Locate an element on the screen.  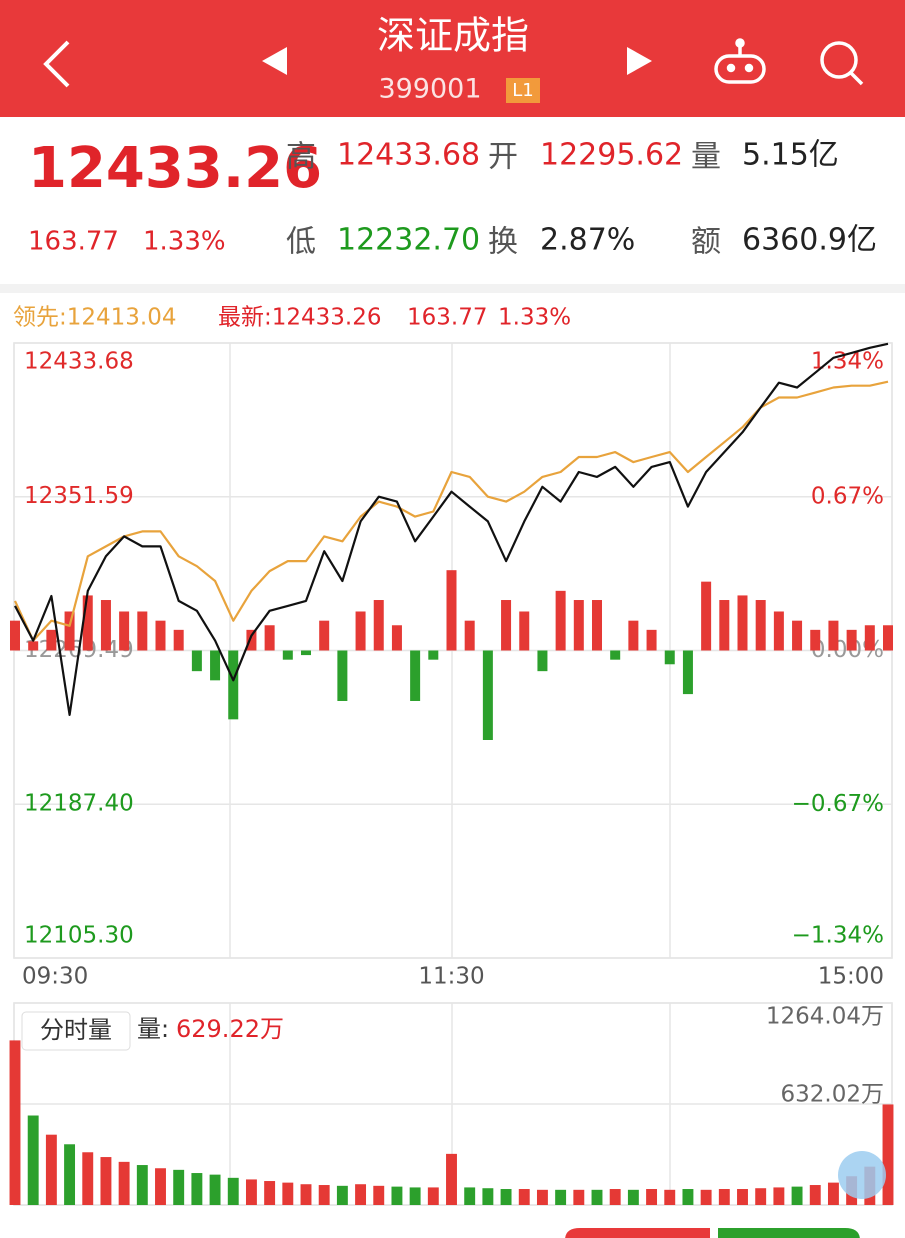
header-bar is located at coordinates (452, 58).